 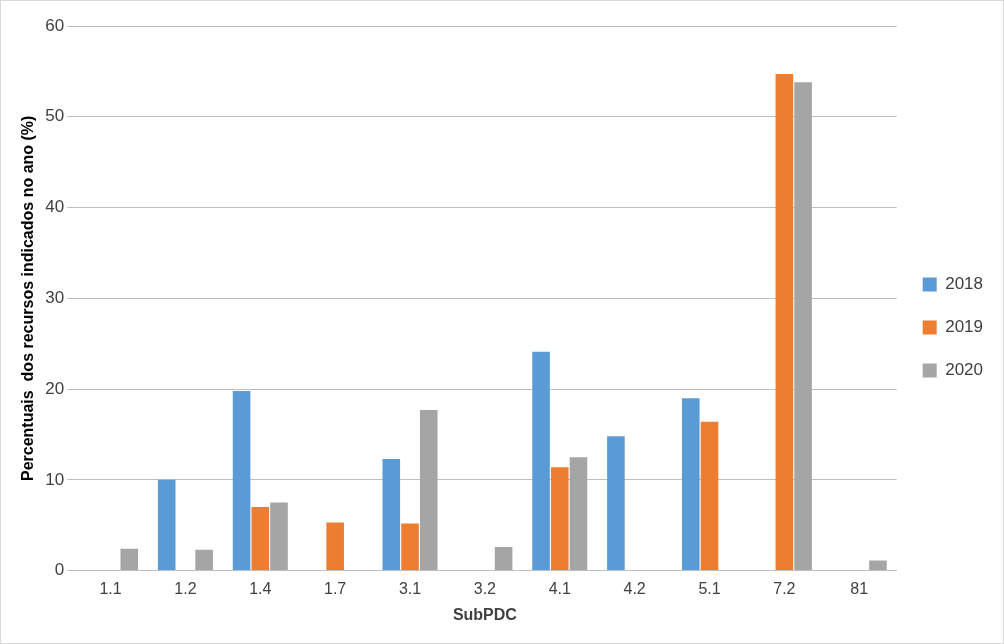 What do you see at coordinates (59, 570) in the screenshot?
I see `y-tick-label: 0` at bounding box center [59, 570].